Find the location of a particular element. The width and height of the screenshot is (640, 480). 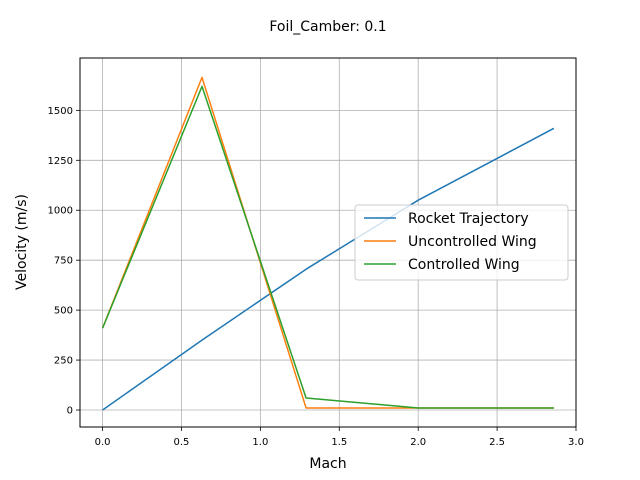

legend-frame is located at coordinates (461, 242).